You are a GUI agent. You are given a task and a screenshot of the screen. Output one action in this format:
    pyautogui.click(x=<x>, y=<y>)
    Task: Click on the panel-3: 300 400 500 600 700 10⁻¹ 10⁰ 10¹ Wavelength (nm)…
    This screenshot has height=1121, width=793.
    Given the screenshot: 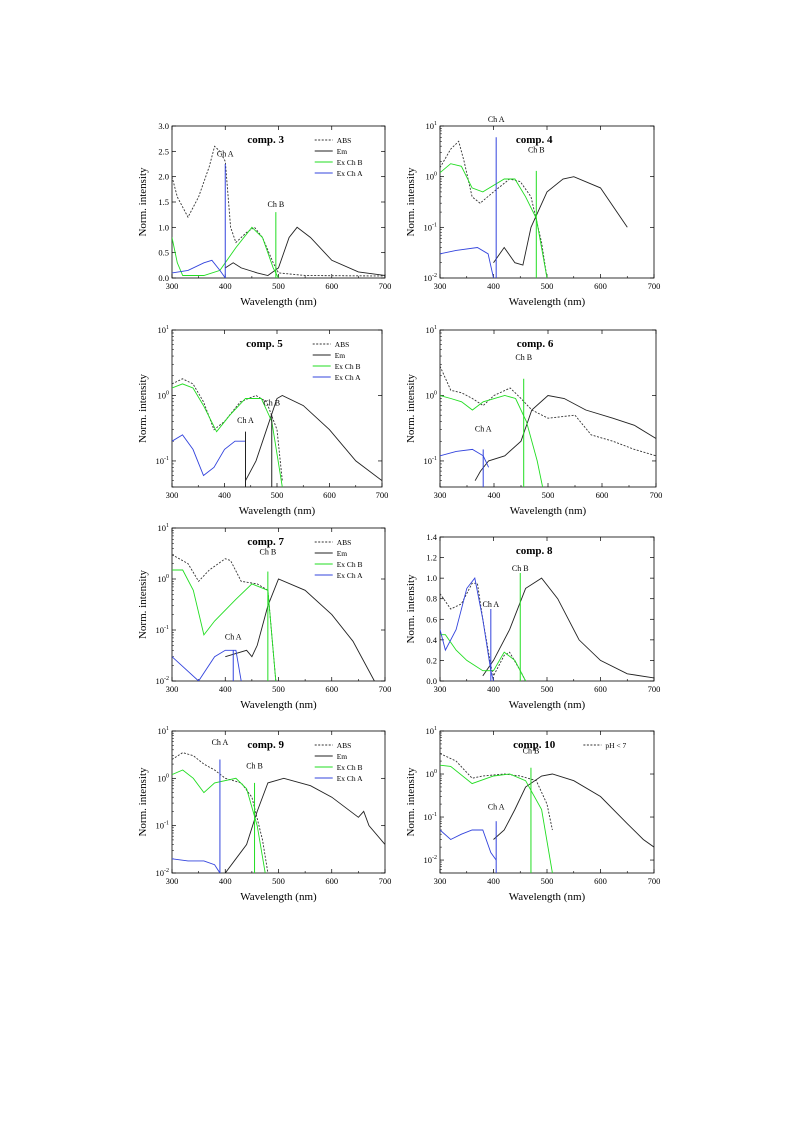 What is the action you would take?
    pyautogui.click(x=262, y=421)
    